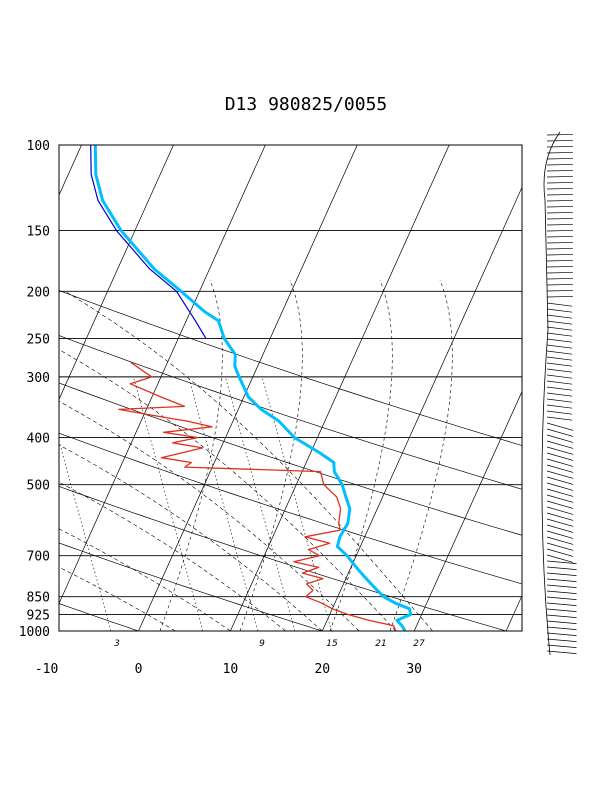 The width and height of the screenshot is (612, 792). Describe the element at coordinates (38, 232) in the screenshot. I see `pressure-tick-label: 150` at that location.